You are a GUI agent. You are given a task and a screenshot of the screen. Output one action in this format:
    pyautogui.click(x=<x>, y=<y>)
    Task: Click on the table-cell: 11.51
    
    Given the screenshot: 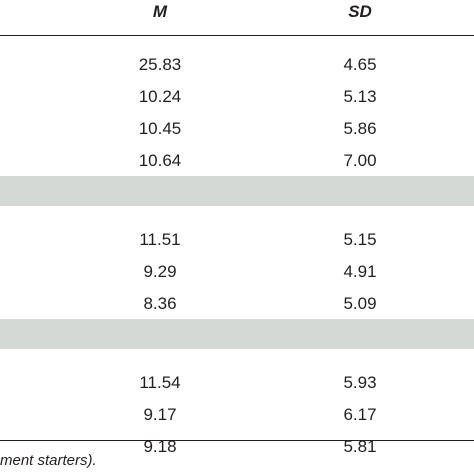 What is the action you would take?
    pyautogui.click(x=160, y=239)
    